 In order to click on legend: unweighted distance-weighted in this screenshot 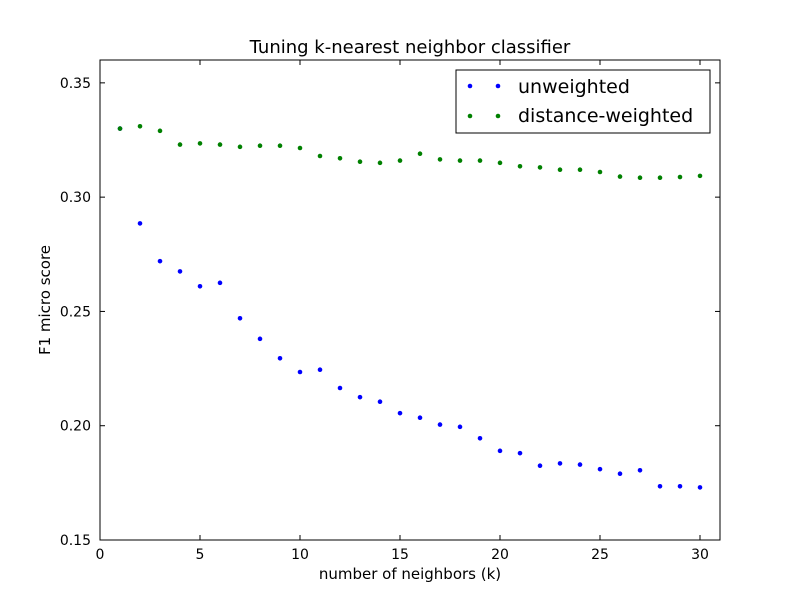, I will do `click(583, 101)`.